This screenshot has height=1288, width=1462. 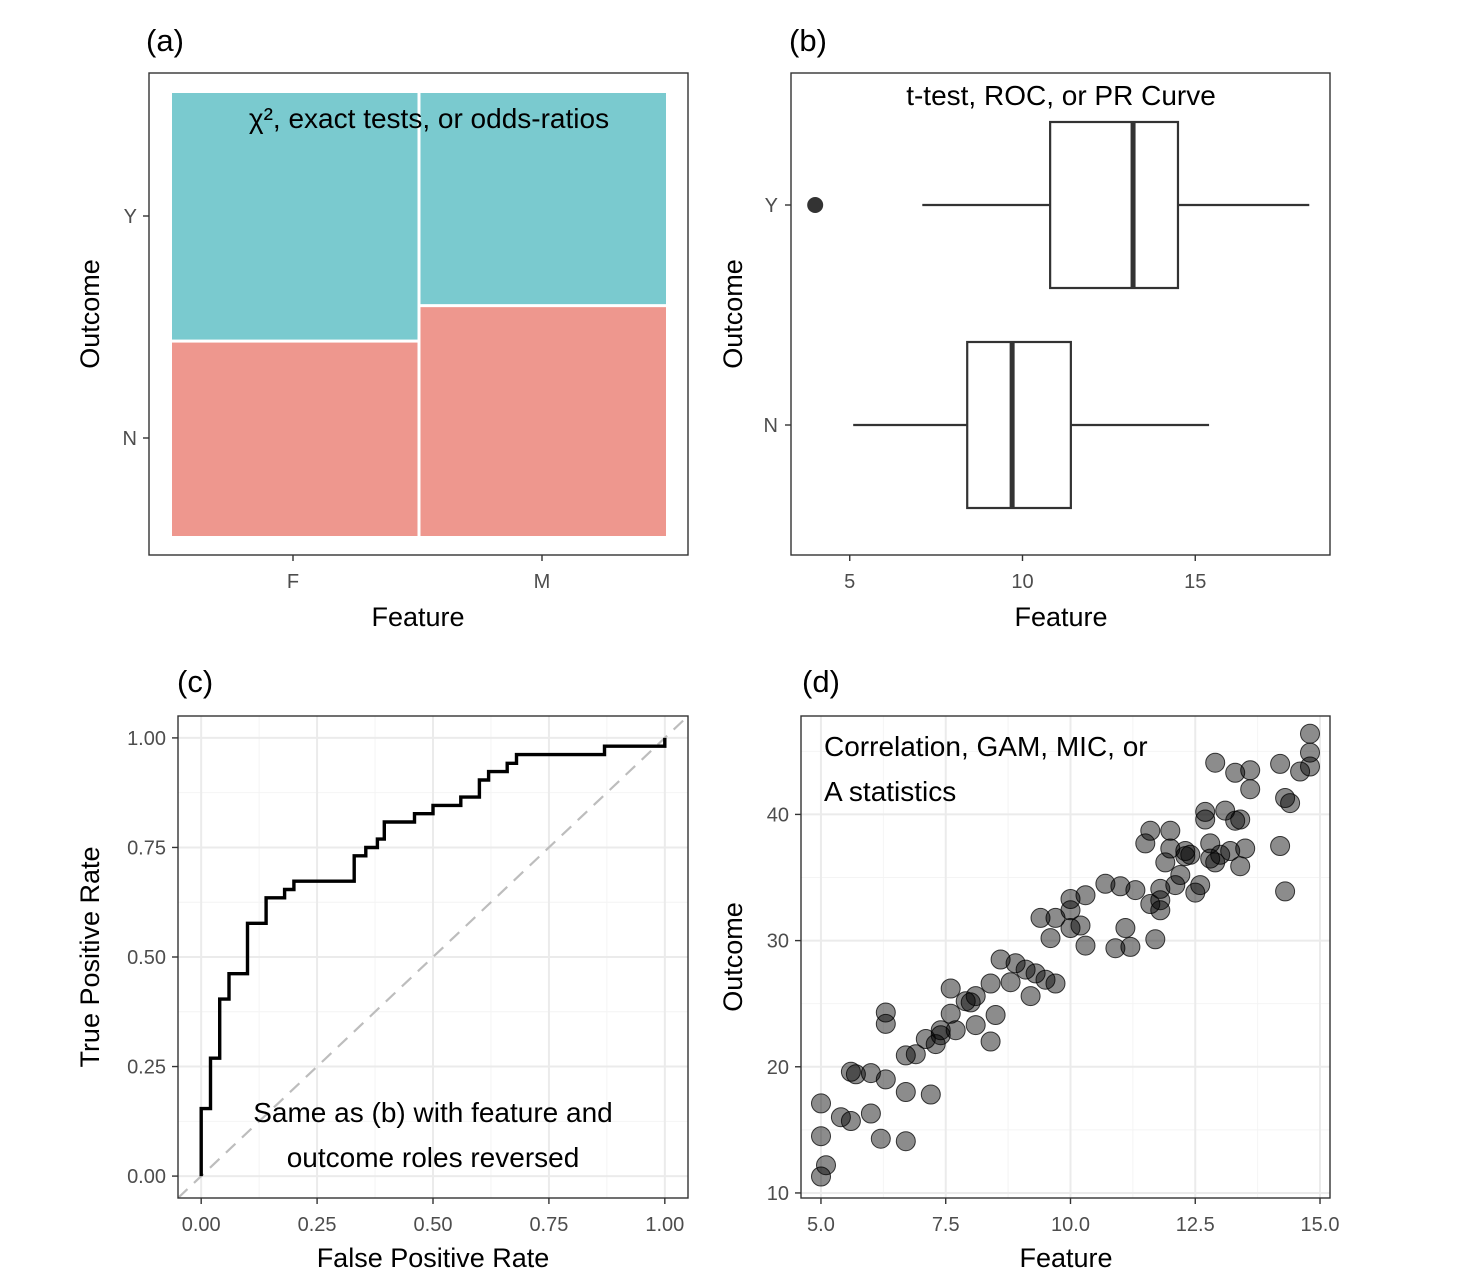 What do you see at coordinates (201, 1225) in the screenshot?
I see `x-tick-label-c: 0.00` at bounding box center [201, 1225].